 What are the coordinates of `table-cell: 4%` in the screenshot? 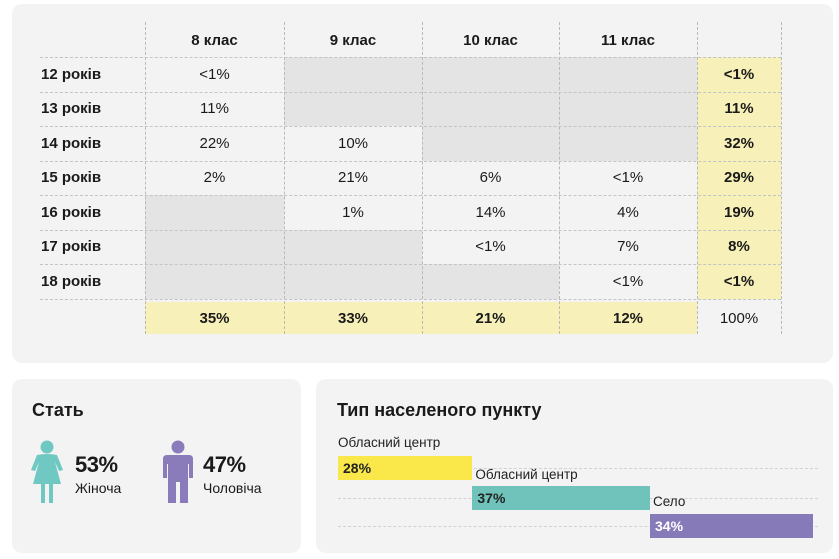 It's located at (628, 212).